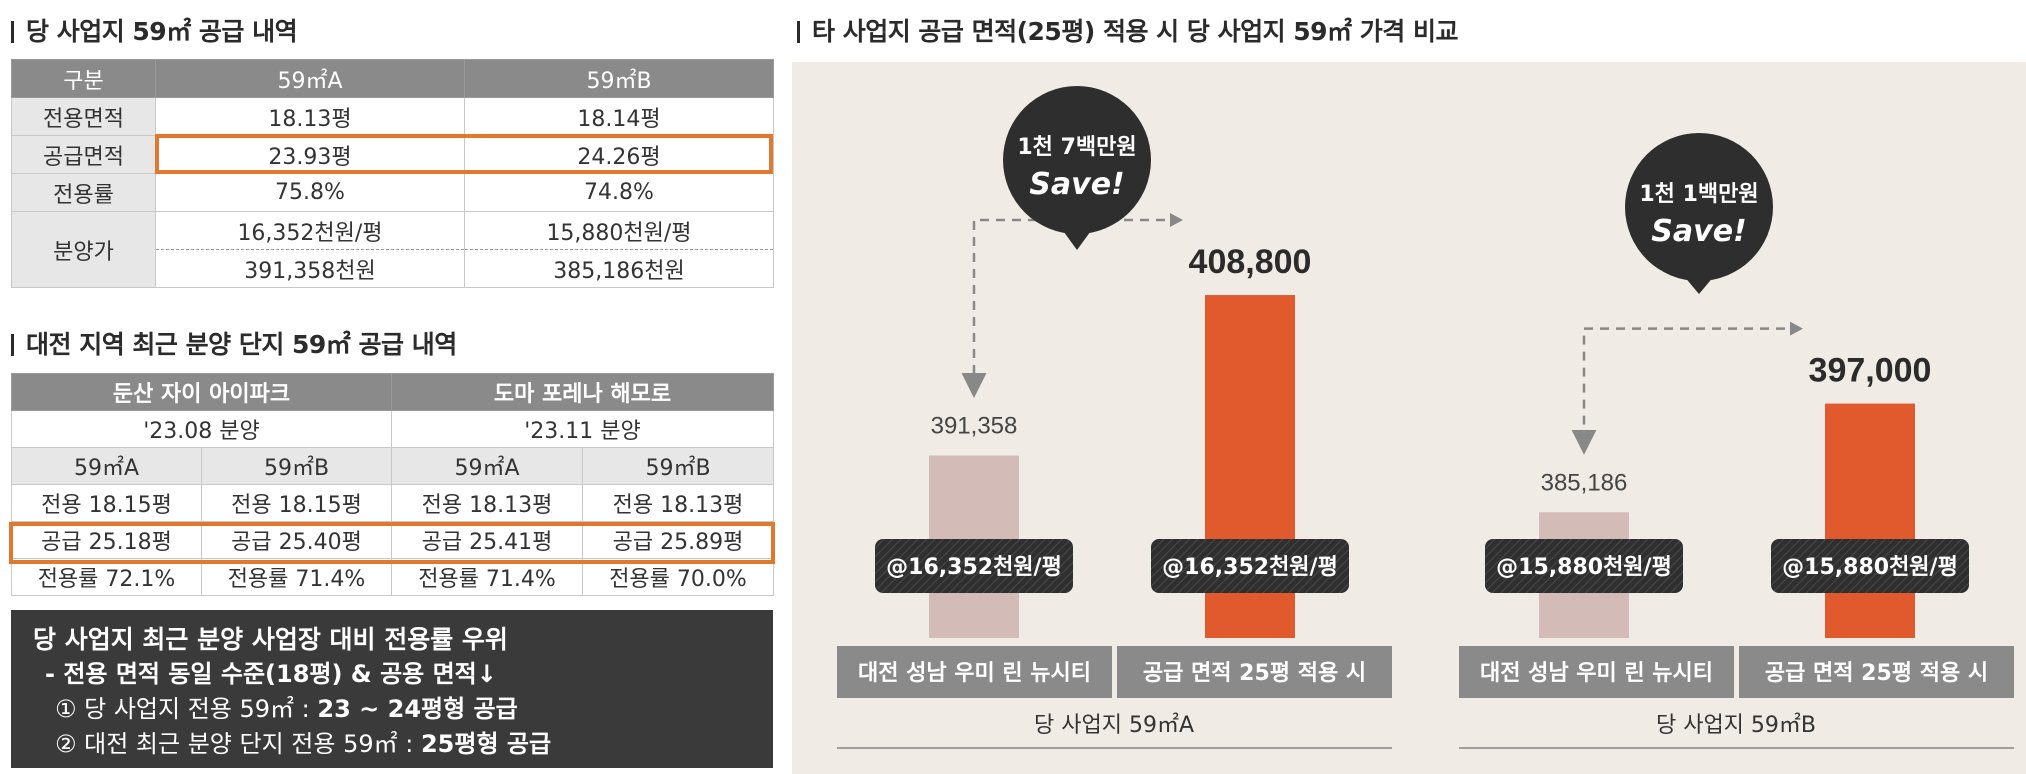  I want to click on table-row: 공급면적 23.93평 24.26평, so click(392, 154).